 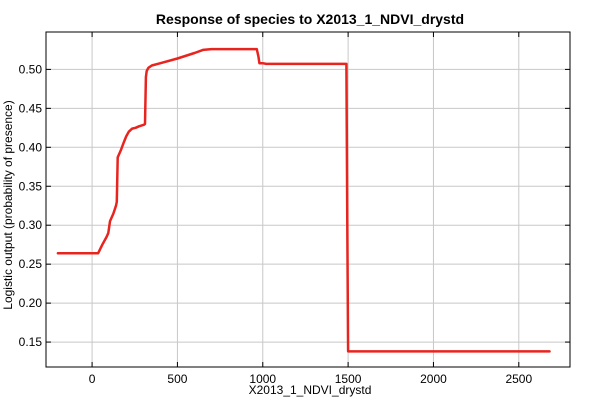 I want to click on x-axis-label: X2013_1_NDVI_drystd, so click(x=310, y=390).